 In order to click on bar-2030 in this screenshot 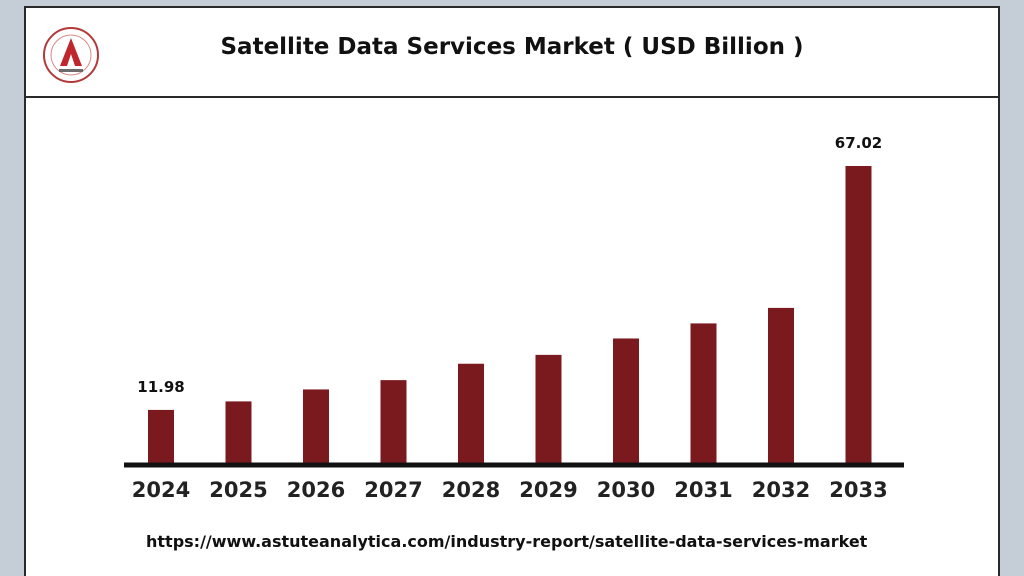, I will do `click(626, 400)`.